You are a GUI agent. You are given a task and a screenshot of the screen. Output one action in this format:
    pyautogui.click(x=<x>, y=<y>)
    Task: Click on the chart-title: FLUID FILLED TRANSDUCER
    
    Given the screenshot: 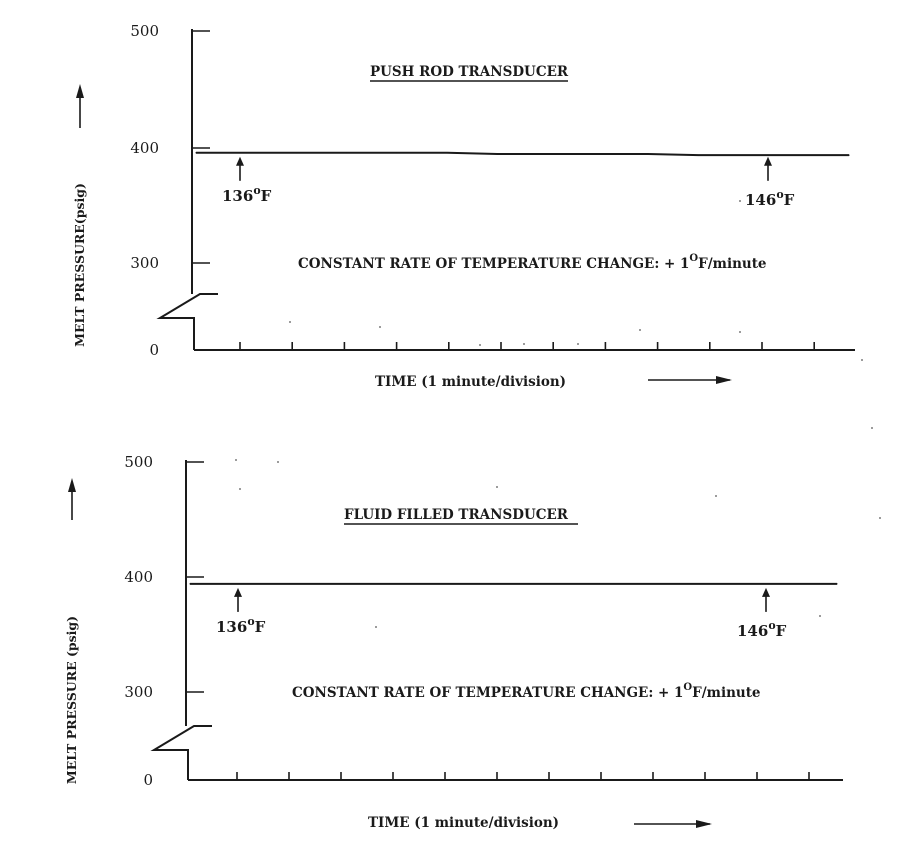 What is the action you would take?
    pyautogui.click(x=456, y=515)
    